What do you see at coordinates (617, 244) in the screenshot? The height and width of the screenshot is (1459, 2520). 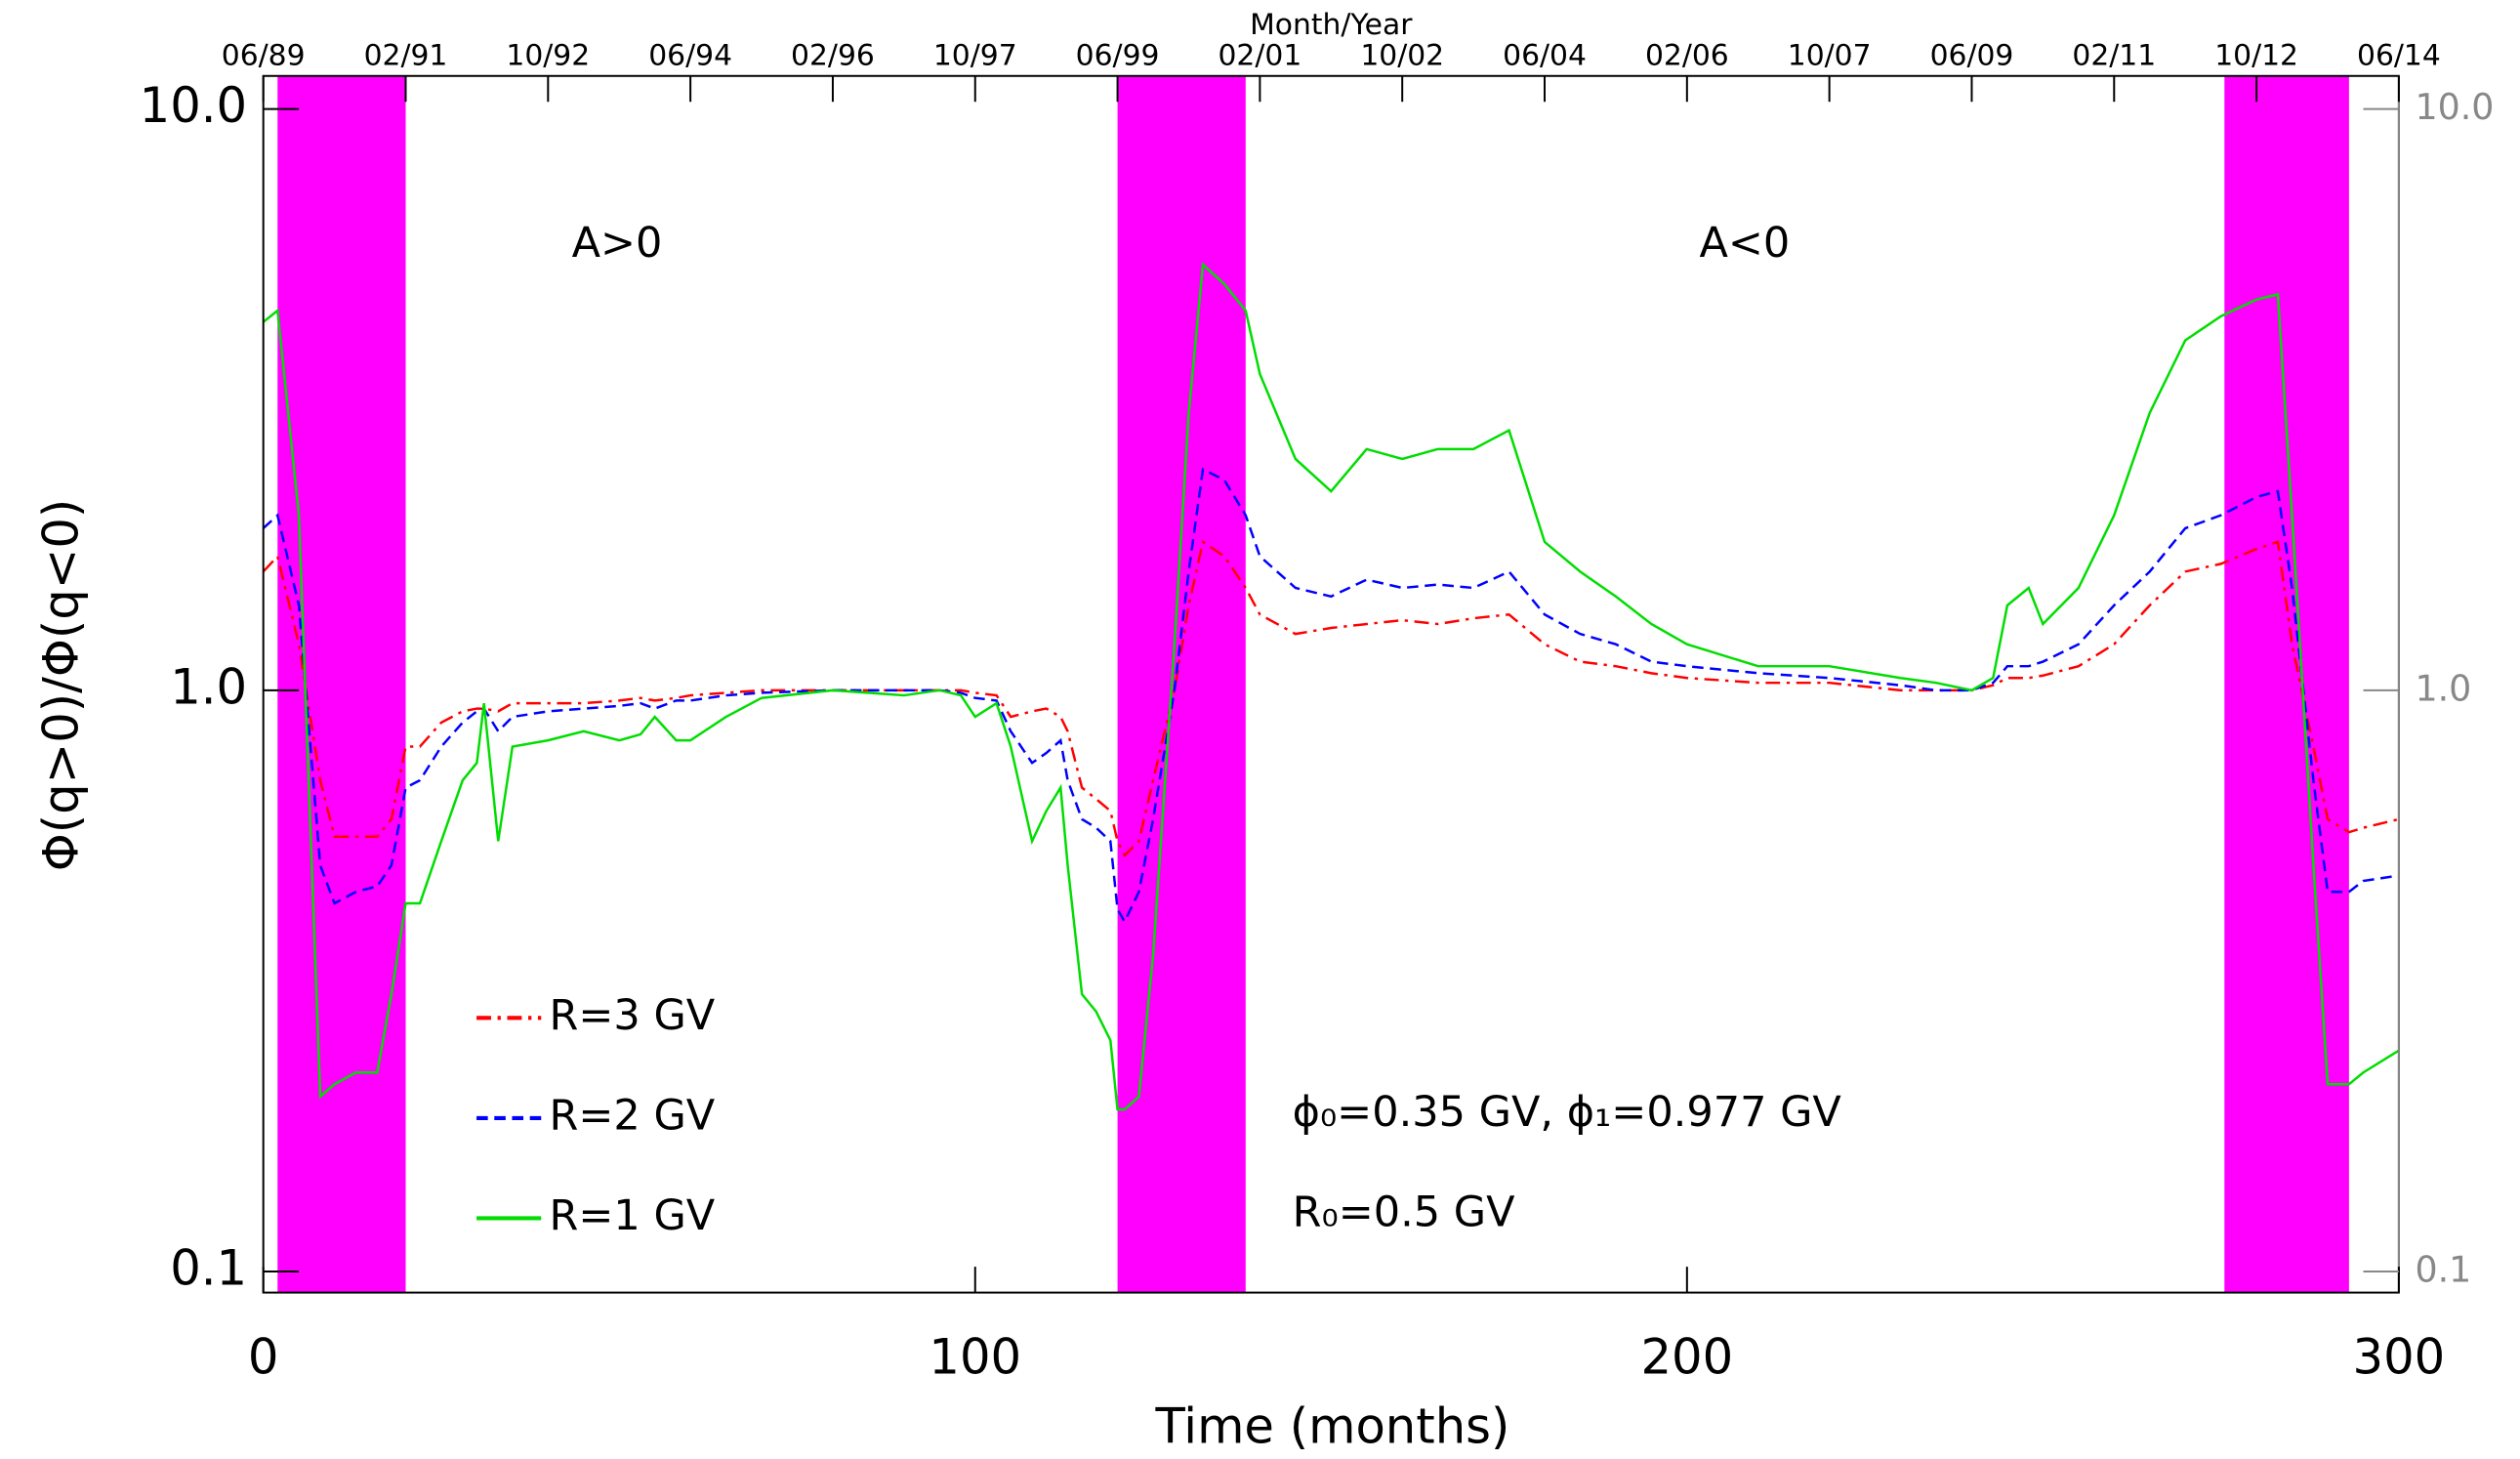 I see `annotation: A>0` at bounding box center [617, 244].